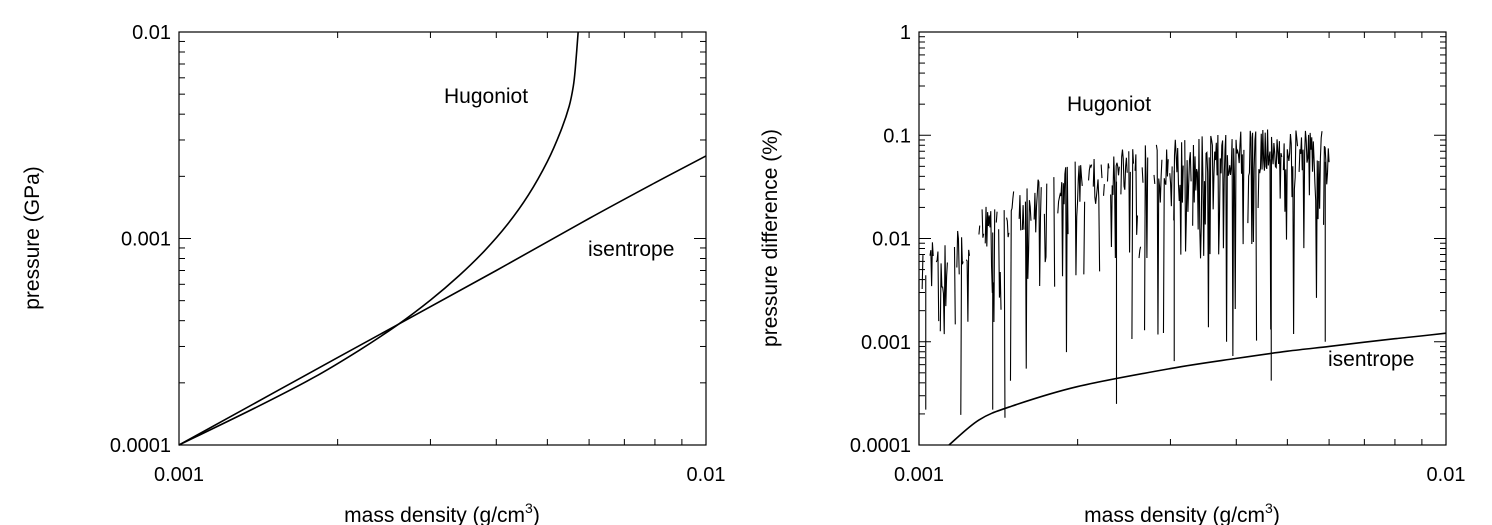 The width and height of the screenshot is (1492, 525). What do you see at coordinates (897, 136) in the screenshot?
I see `right-y-tick-label: 0.1` at bounding box center [897, 136].